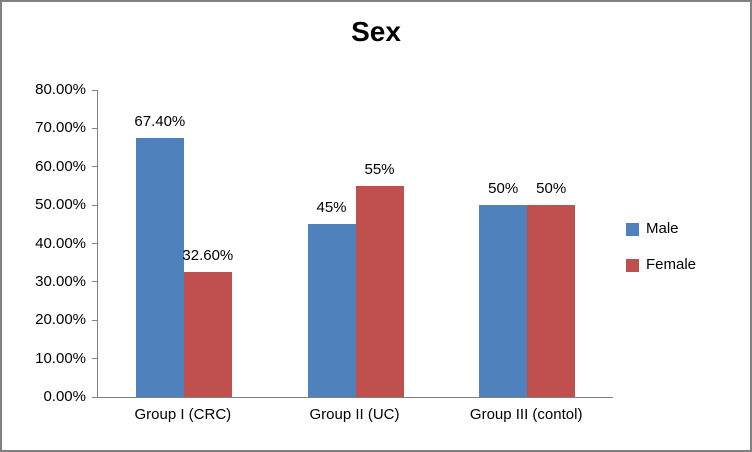 The height and width of the screenshot is (452, 752). Describe the element at coordinates (60, 243) in the screenshot. I see `y-tick-label: 40.00%` at that location.